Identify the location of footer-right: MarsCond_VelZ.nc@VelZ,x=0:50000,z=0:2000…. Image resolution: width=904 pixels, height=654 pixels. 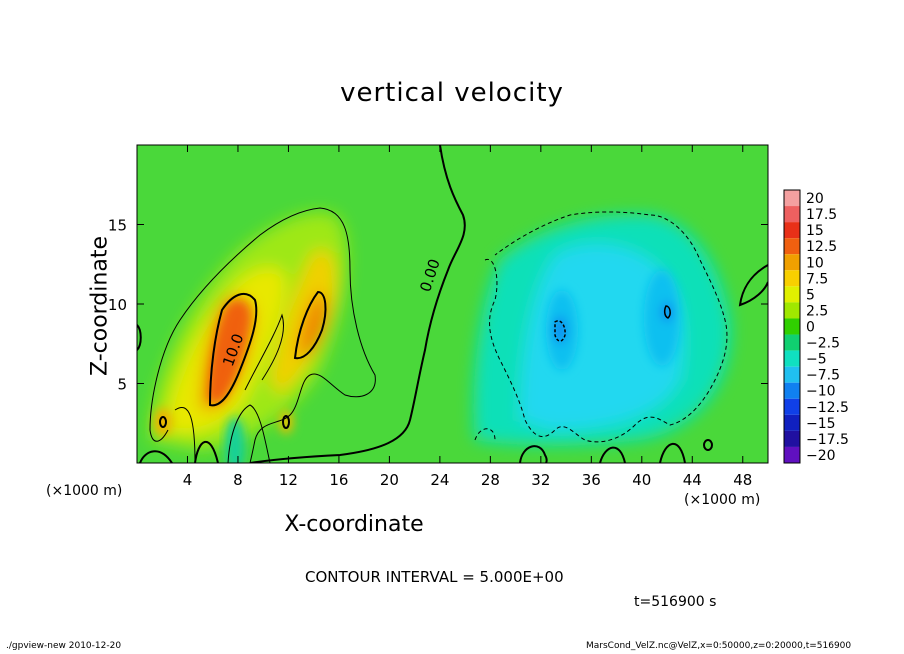
(719, 646).